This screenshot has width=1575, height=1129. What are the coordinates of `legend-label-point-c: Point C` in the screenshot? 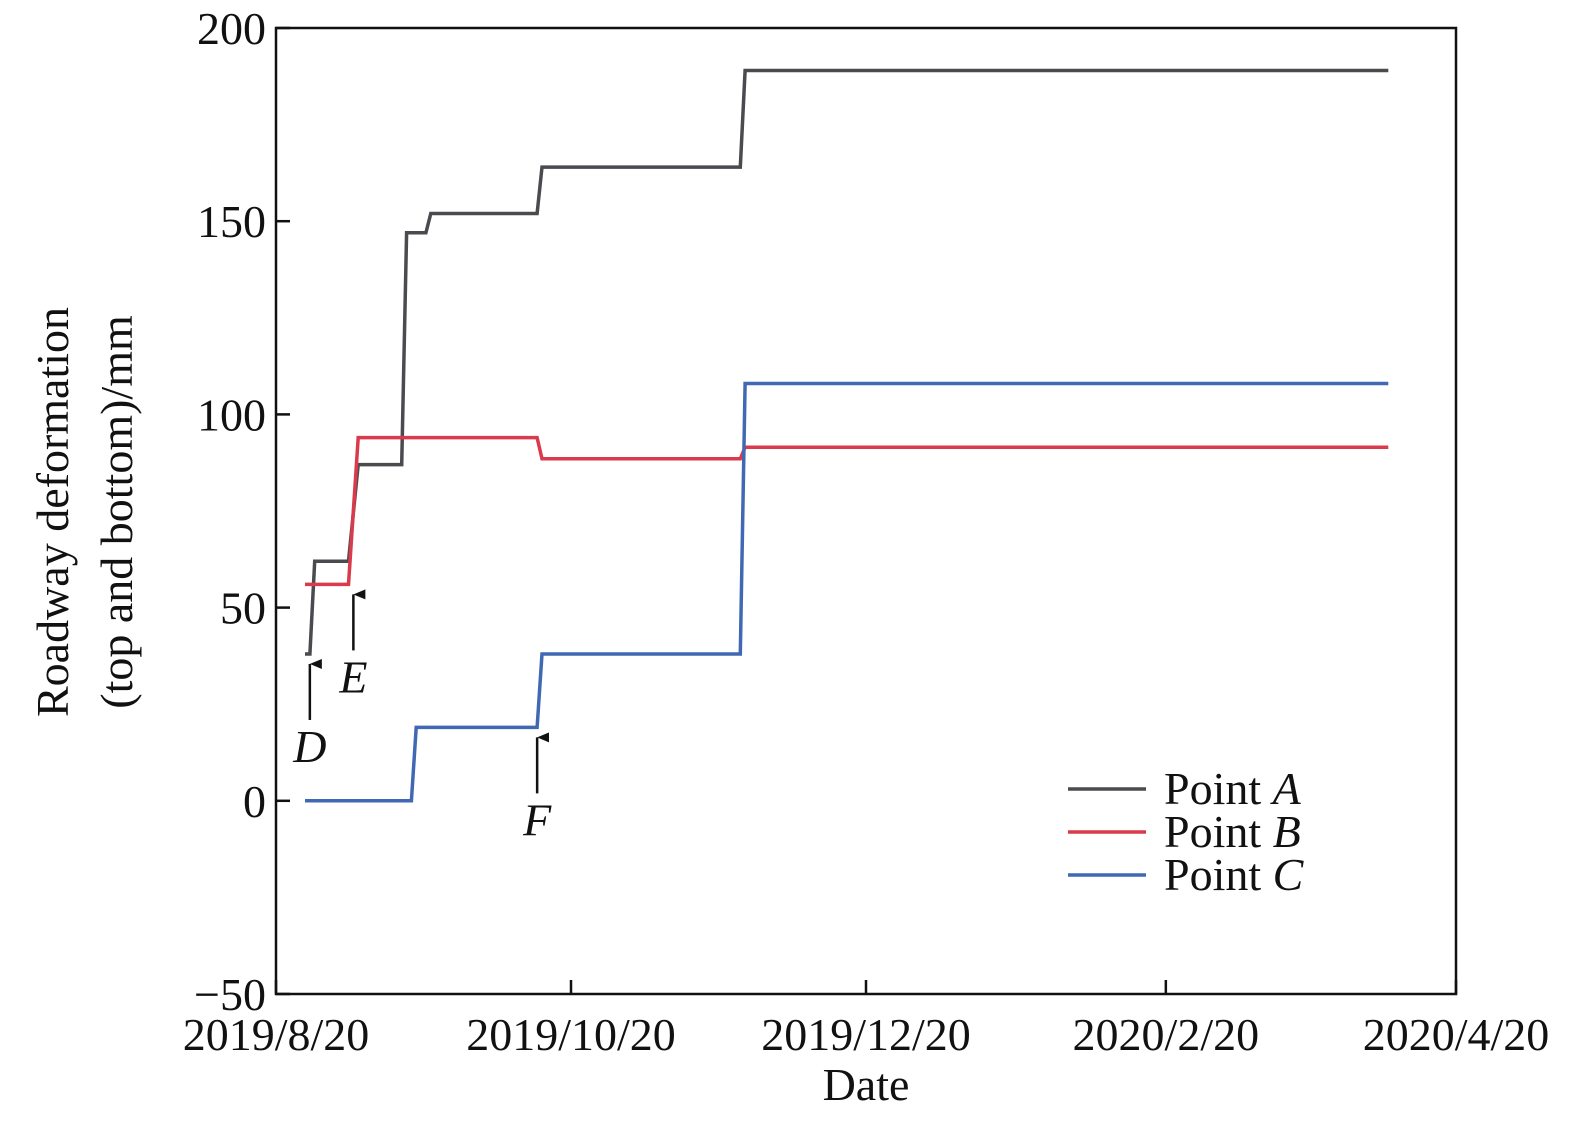 It's located at (1234, 874).